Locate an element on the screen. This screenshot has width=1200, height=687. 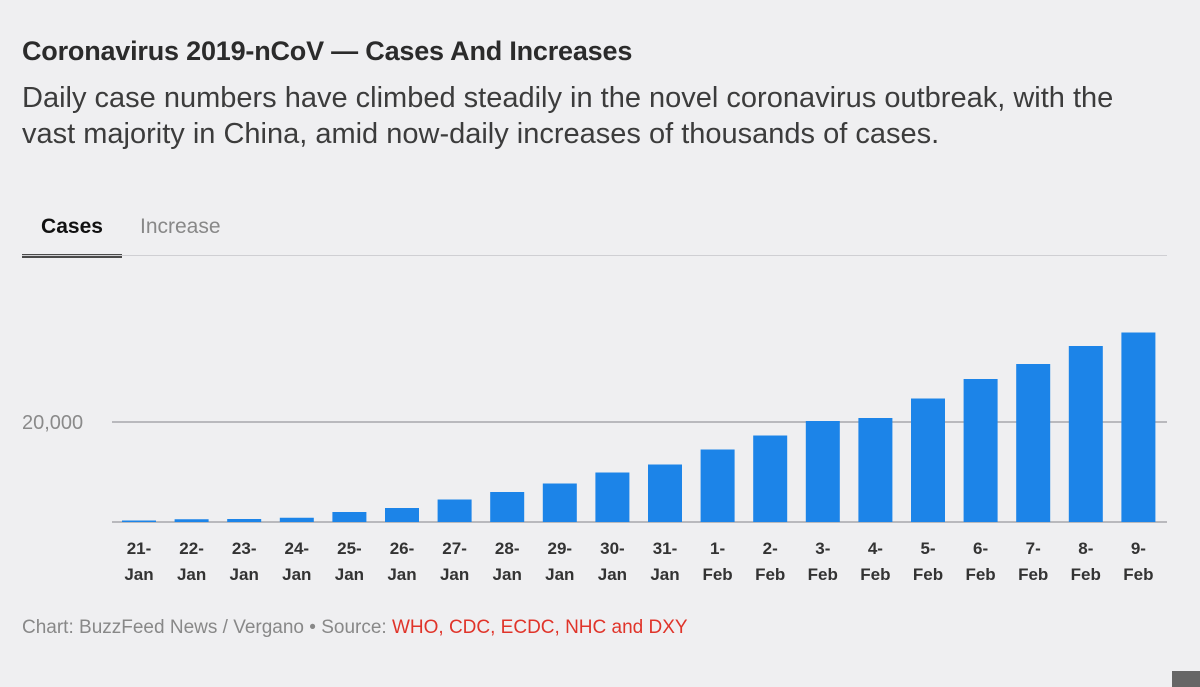
x-tick-label: 30-Jan is located at coordinates (612, 561).